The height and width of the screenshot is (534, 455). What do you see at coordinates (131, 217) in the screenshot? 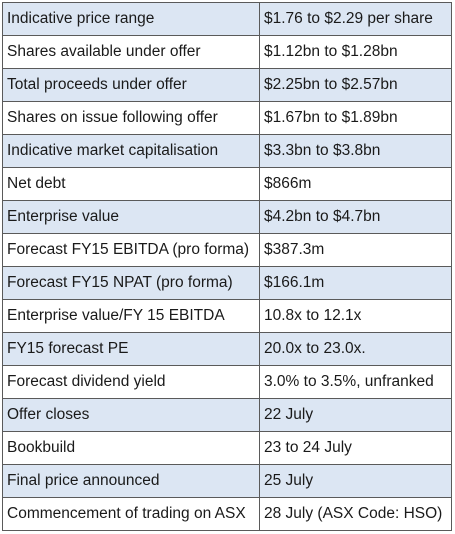
I see `row-label: Enterprise value` at bounding box center [131, 217].